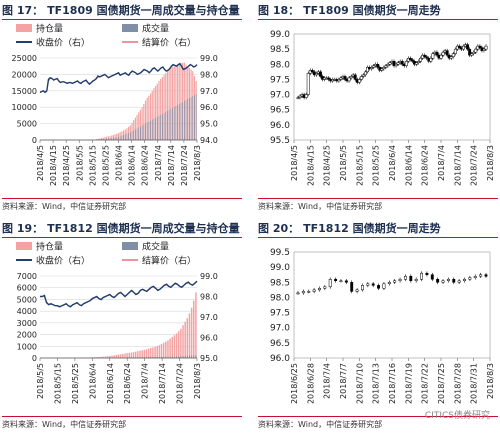  Describe the element at coordinates (280, 298) in the screenshot. I see `y-tick-label: 98.0` at that location.